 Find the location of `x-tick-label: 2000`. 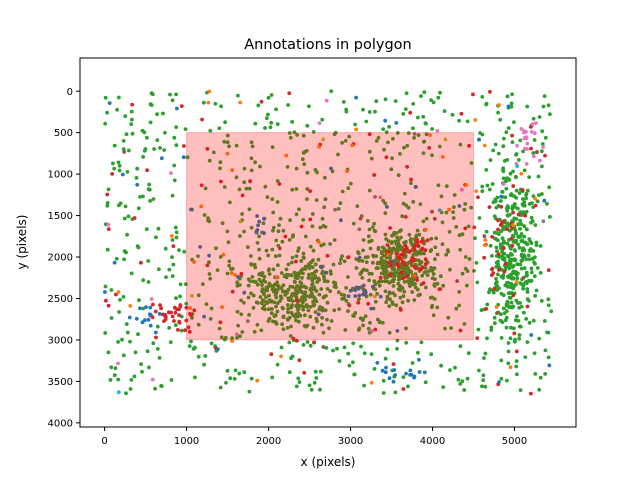

x-tick-label: 2000 is located at coordinates (268, 441).